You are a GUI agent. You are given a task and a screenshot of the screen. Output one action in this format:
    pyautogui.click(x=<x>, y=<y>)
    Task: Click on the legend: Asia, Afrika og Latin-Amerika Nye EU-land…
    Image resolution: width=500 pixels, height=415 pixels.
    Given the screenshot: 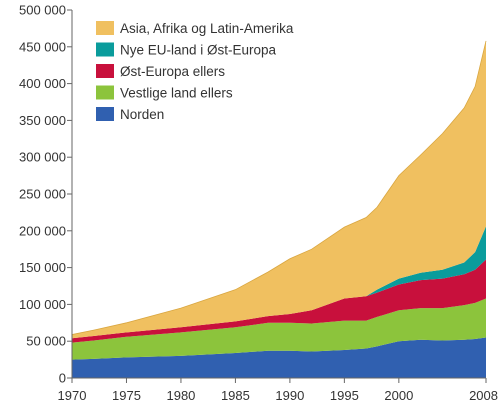 What is the action you would take?
    pyautogui.click(x=195, y=71)
    